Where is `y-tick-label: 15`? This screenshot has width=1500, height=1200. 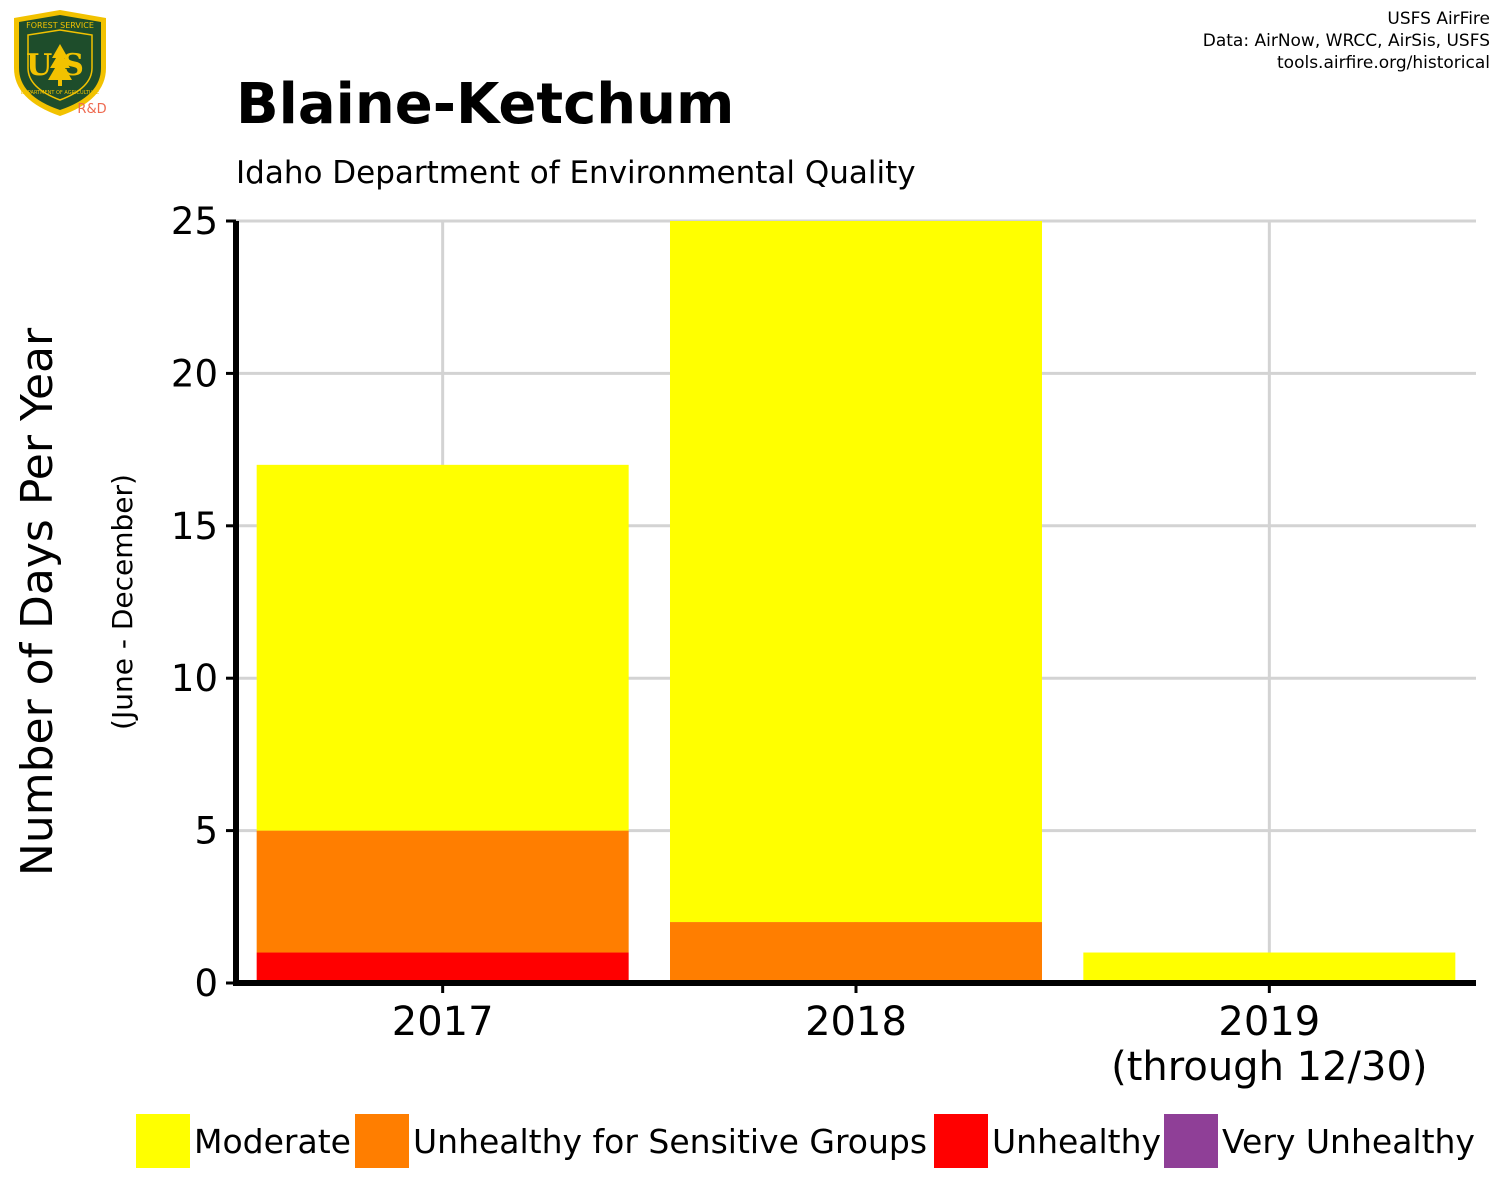
y-tick-label: 15 is located at coordinates (194, 526).